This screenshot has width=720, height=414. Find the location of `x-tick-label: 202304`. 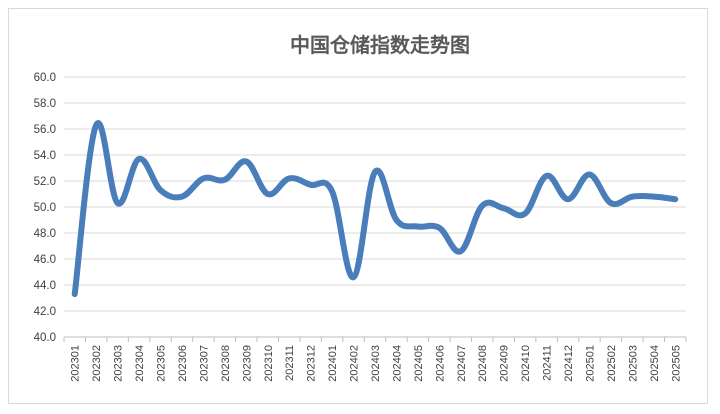

x-tick-label: 202304 is located at coordinates (140, 363).